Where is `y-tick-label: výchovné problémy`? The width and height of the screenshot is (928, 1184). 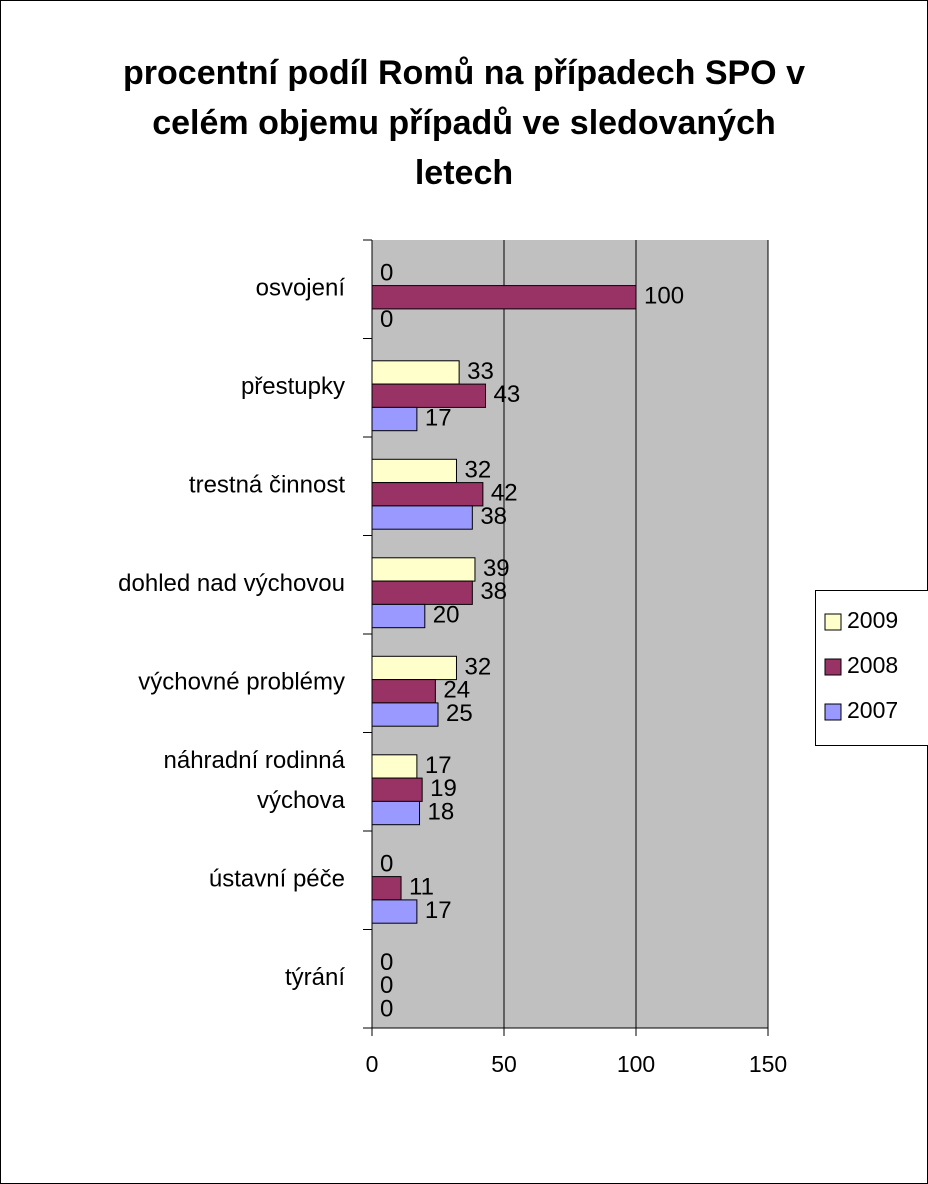
y-tick-label: výchovné problémy is located at coordinates (241, 682).